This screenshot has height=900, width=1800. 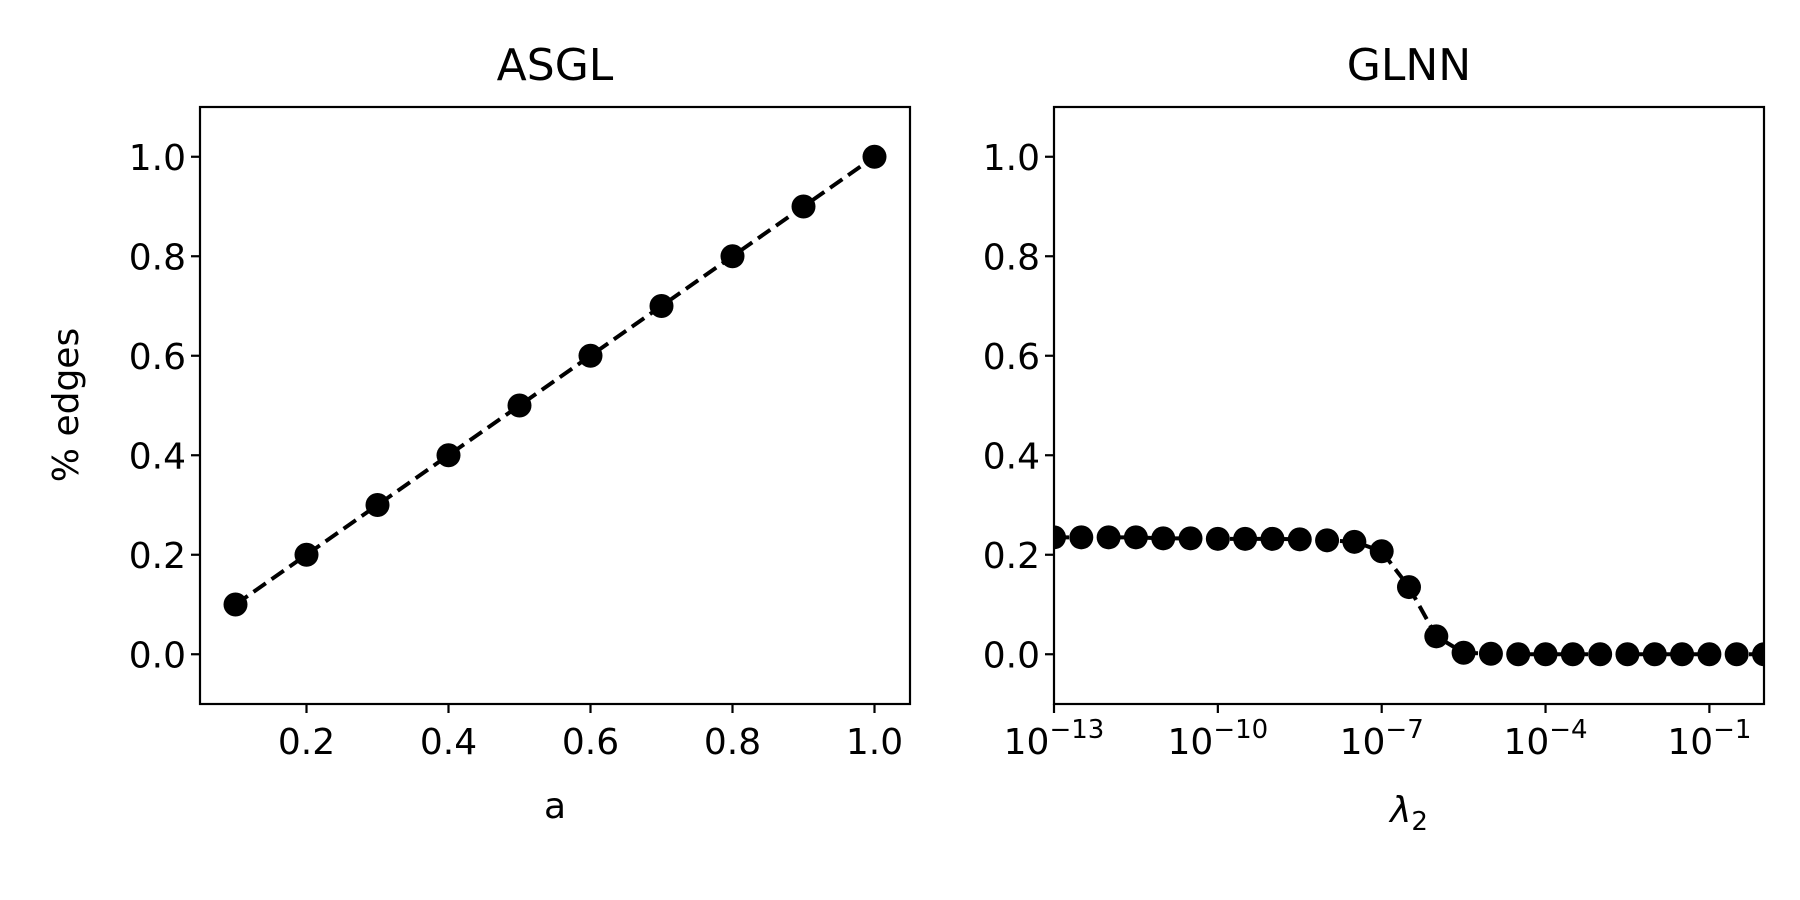 I want to click on series-group, so click(x=1409, y=596).